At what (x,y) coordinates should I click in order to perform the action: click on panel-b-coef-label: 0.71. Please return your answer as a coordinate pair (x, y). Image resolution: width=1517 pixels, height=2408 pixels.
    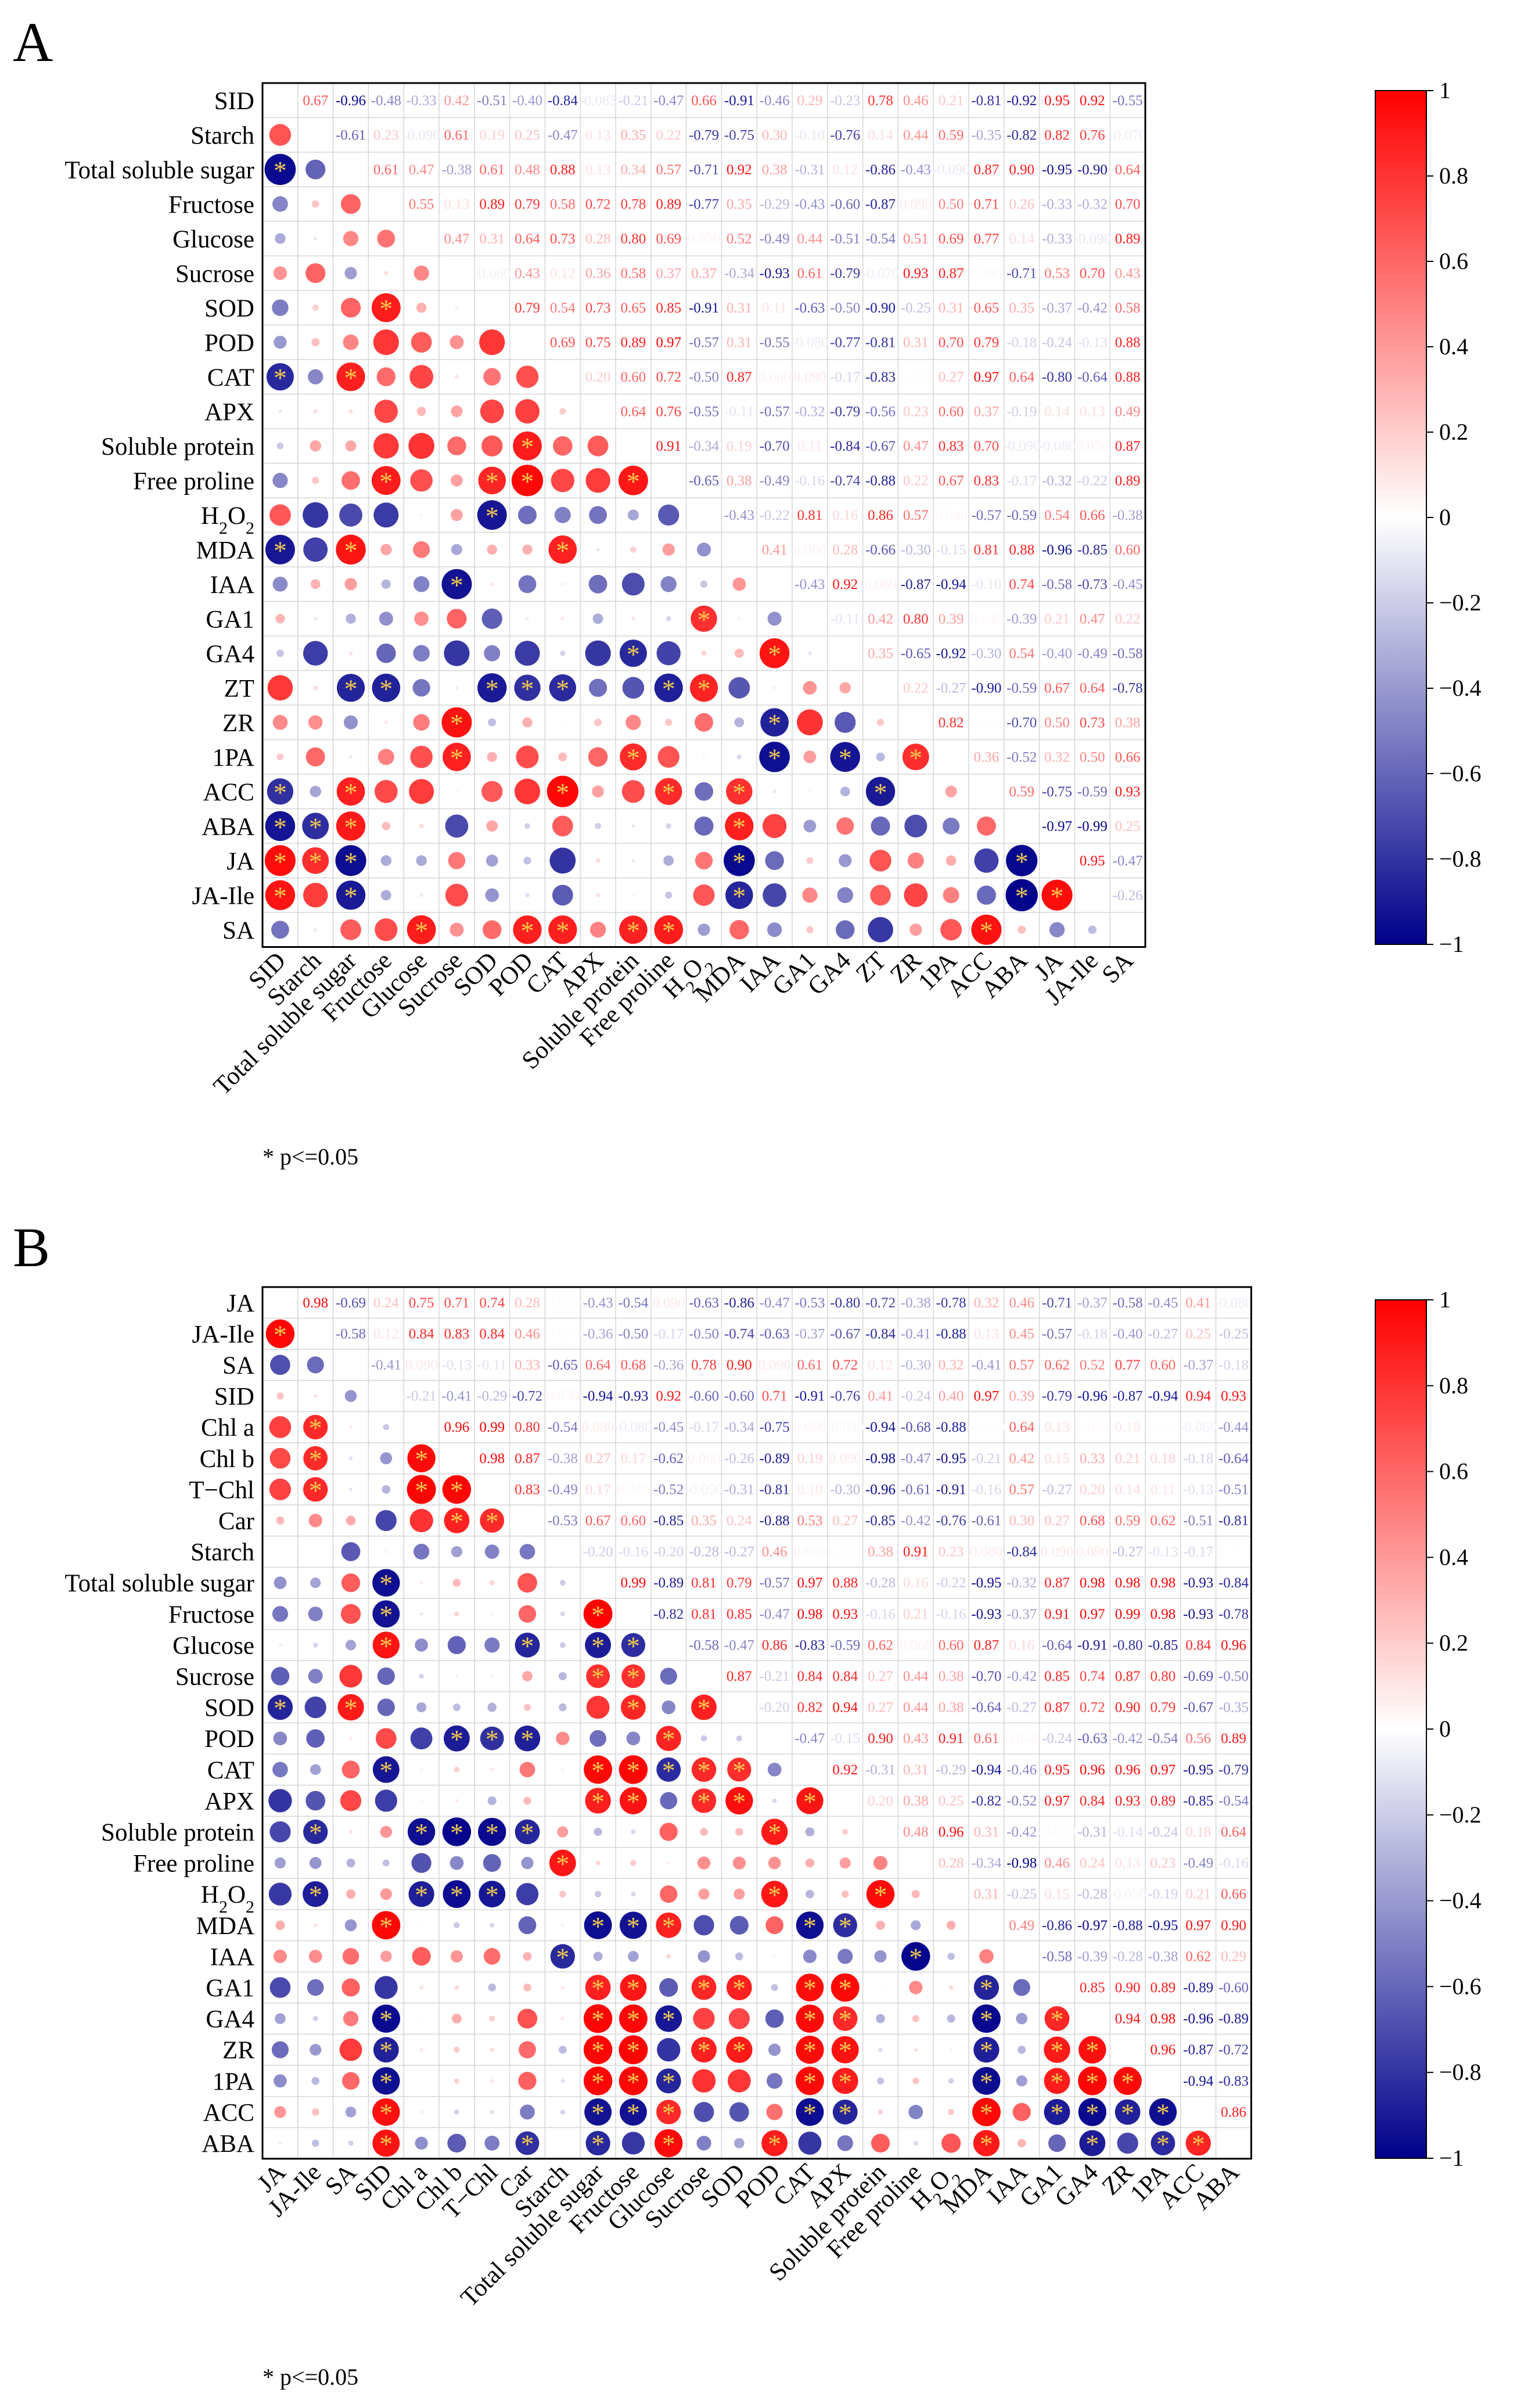
    Looking at the image, I should click on (457, 1303).